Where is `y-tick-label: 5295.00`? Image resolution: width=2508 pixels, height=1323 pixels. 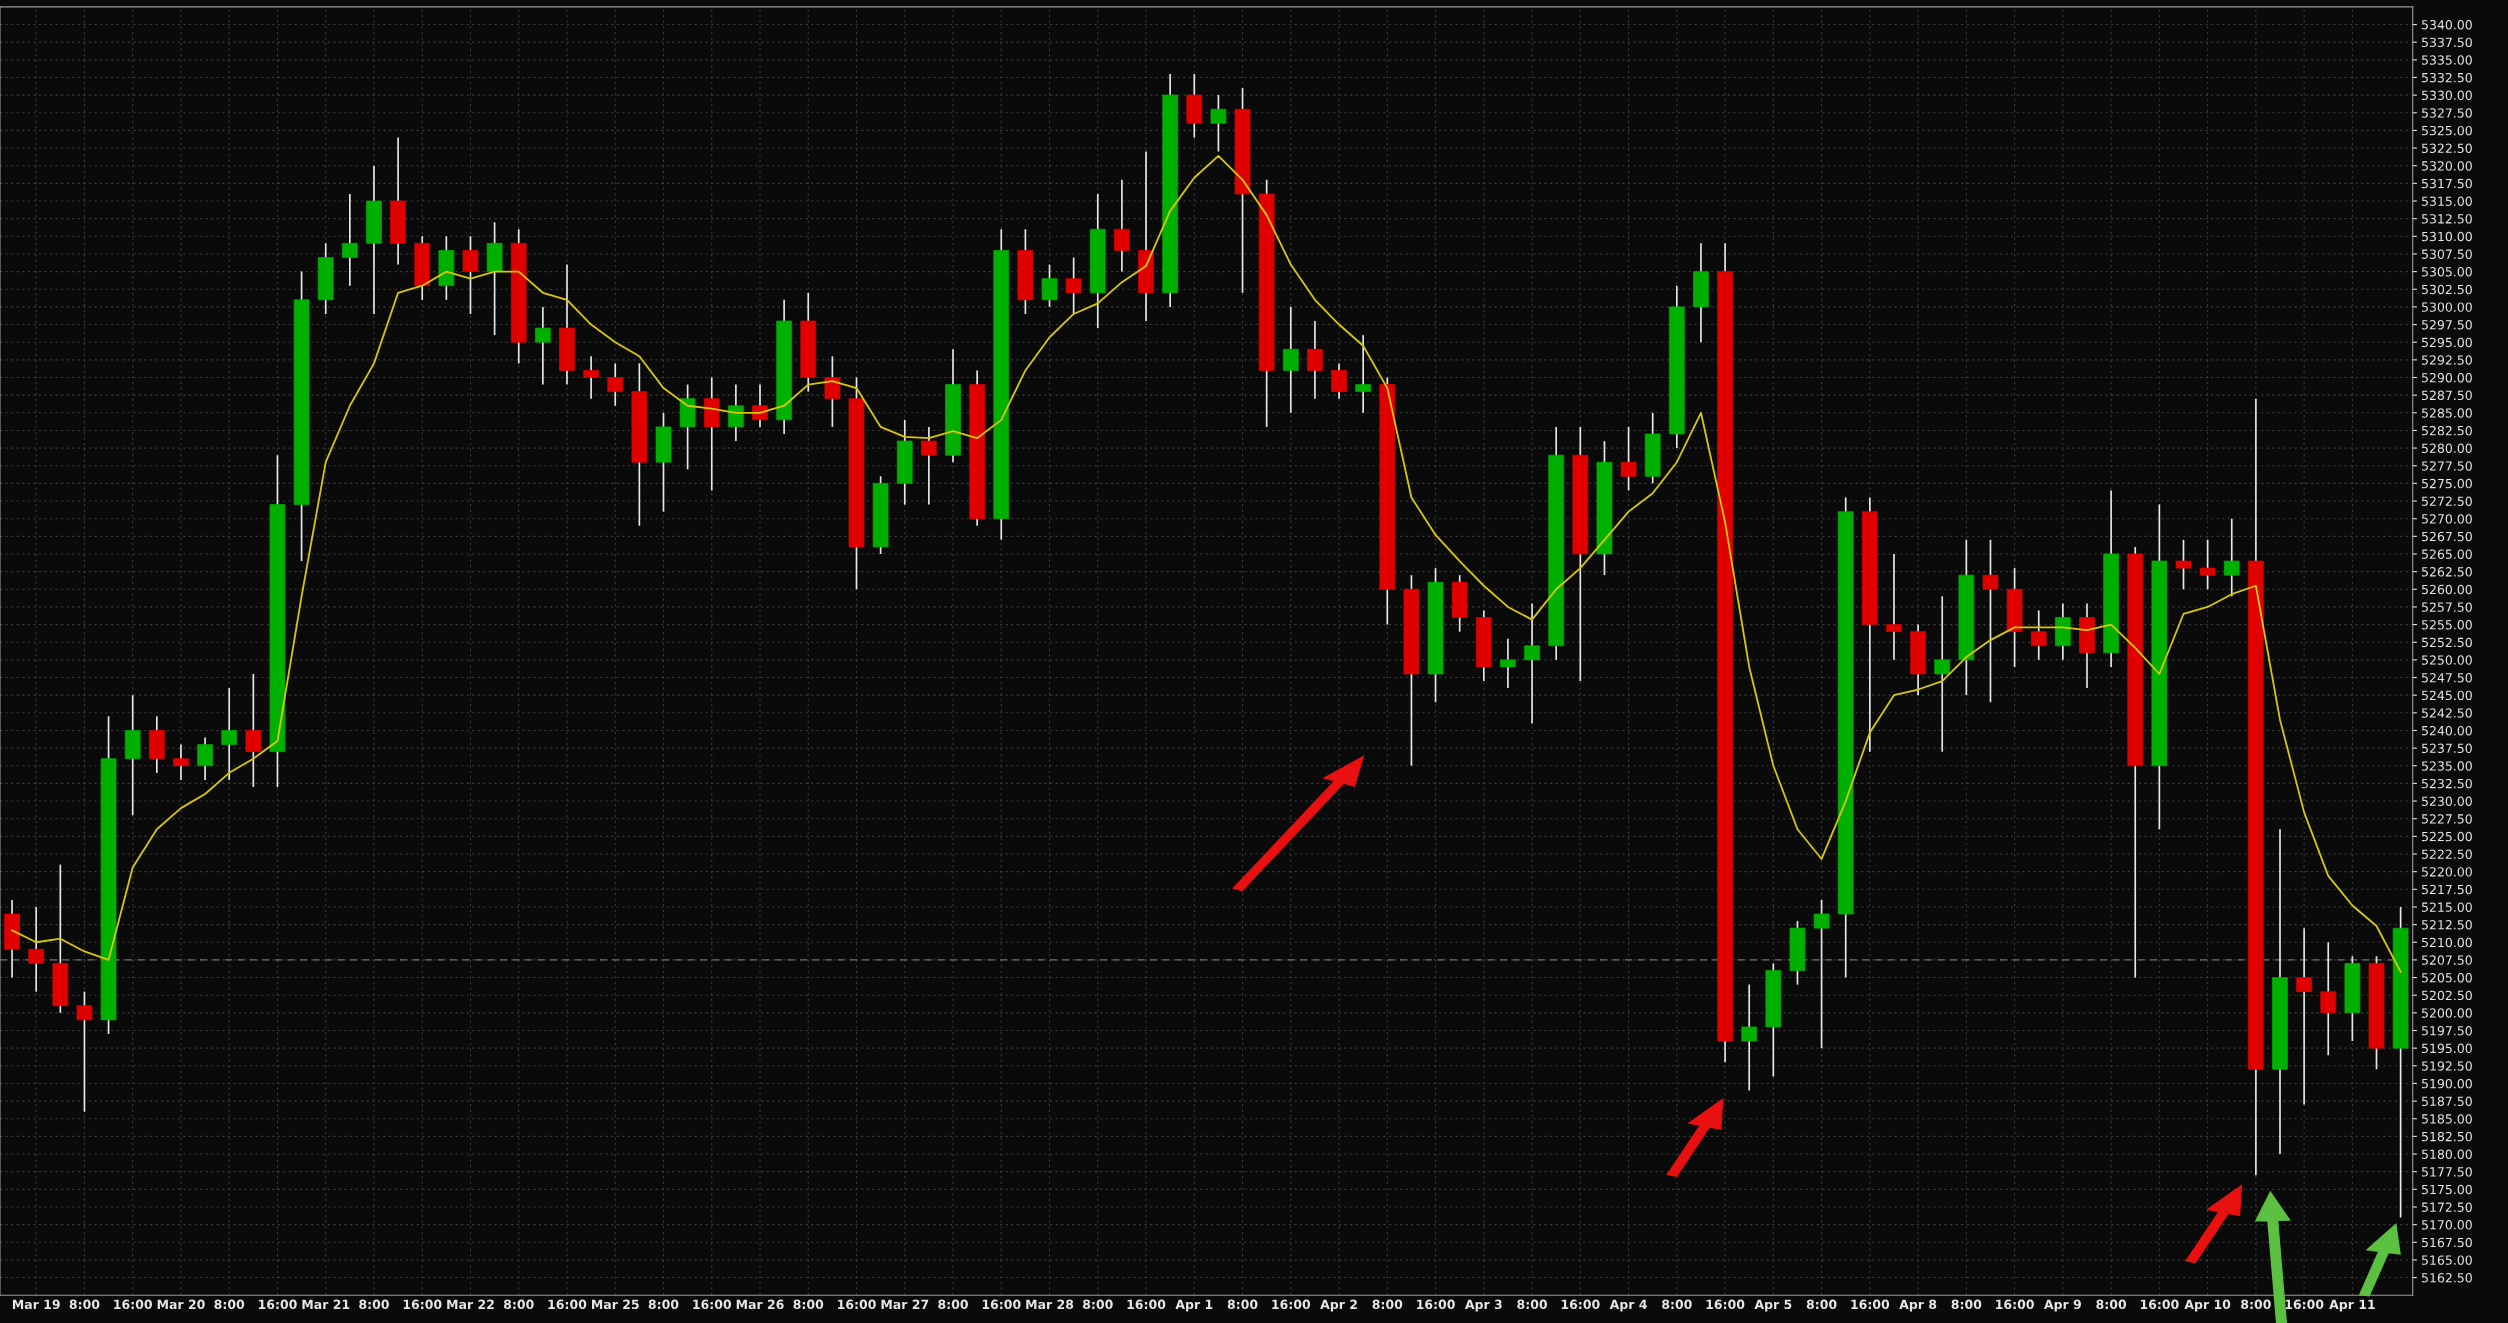
y-tick-label: 5295.00 is located at coordinates (2446, 342).